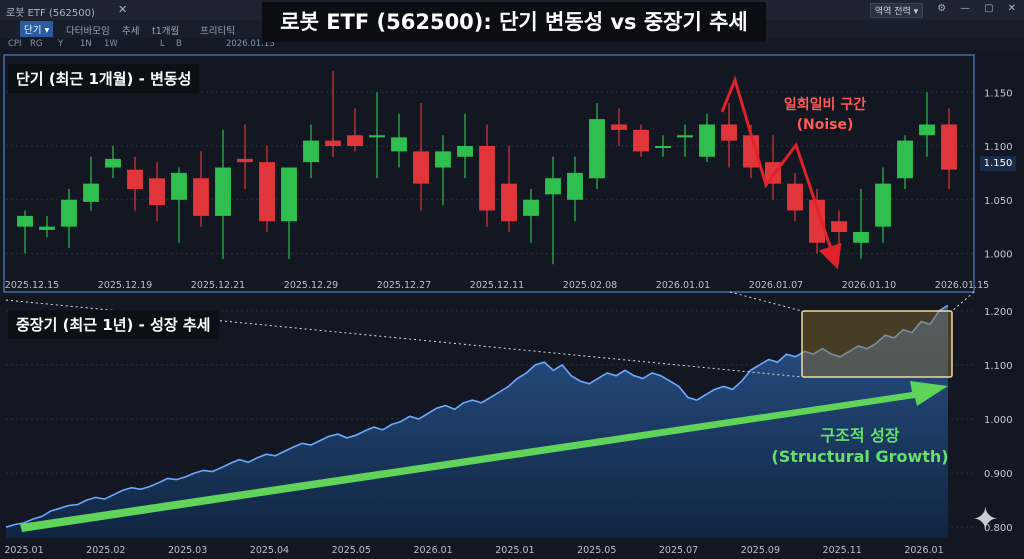 Image resolution: width=1024 pixels, height=559 pixels. I want to click on indicator-1w: 1W, so click(111, 44).